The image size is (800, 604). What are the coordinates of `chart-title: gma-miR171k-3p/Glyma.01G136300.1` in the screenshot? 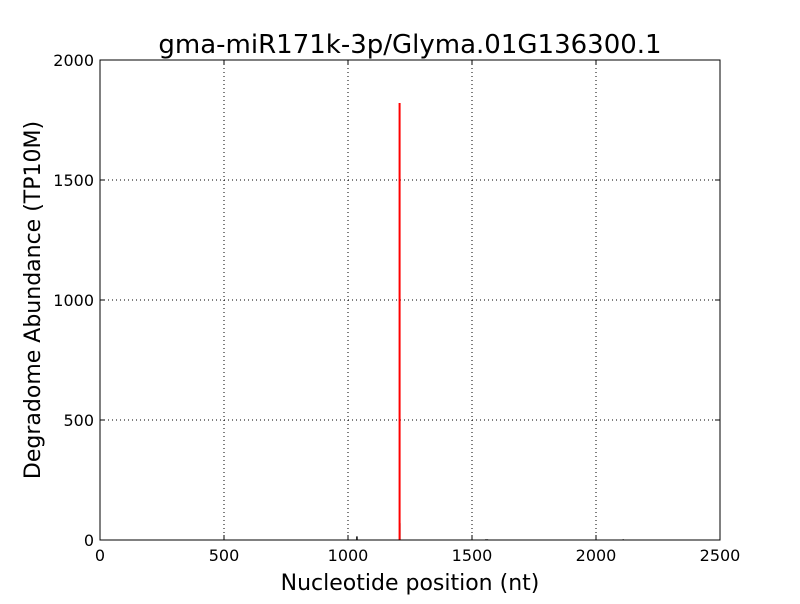 It's located at (409, 45).